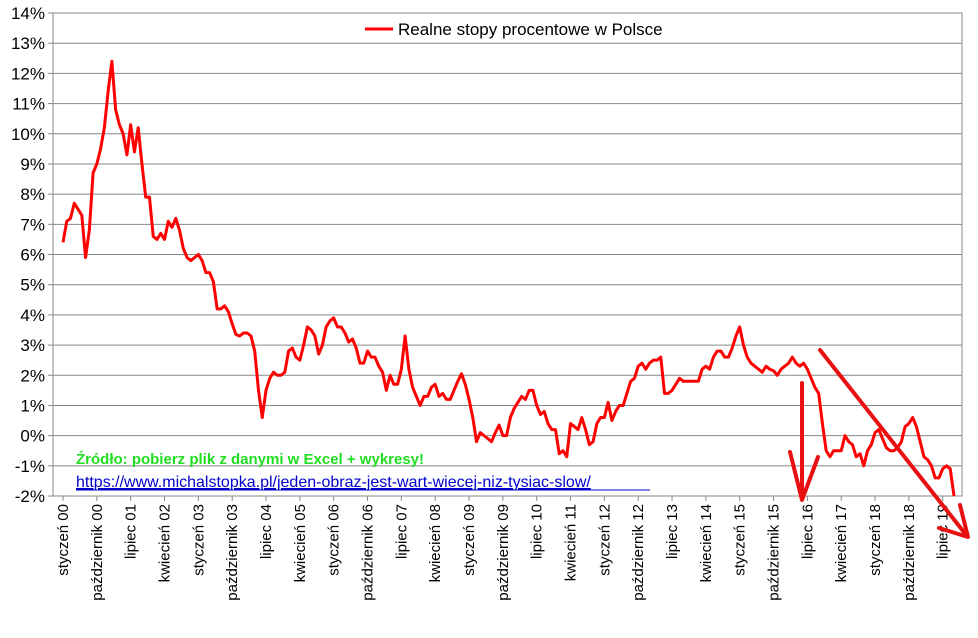 The width and height of the screenshot is (978, 638). I want to click on x-tick-label: październik 12, so click(638, 552).